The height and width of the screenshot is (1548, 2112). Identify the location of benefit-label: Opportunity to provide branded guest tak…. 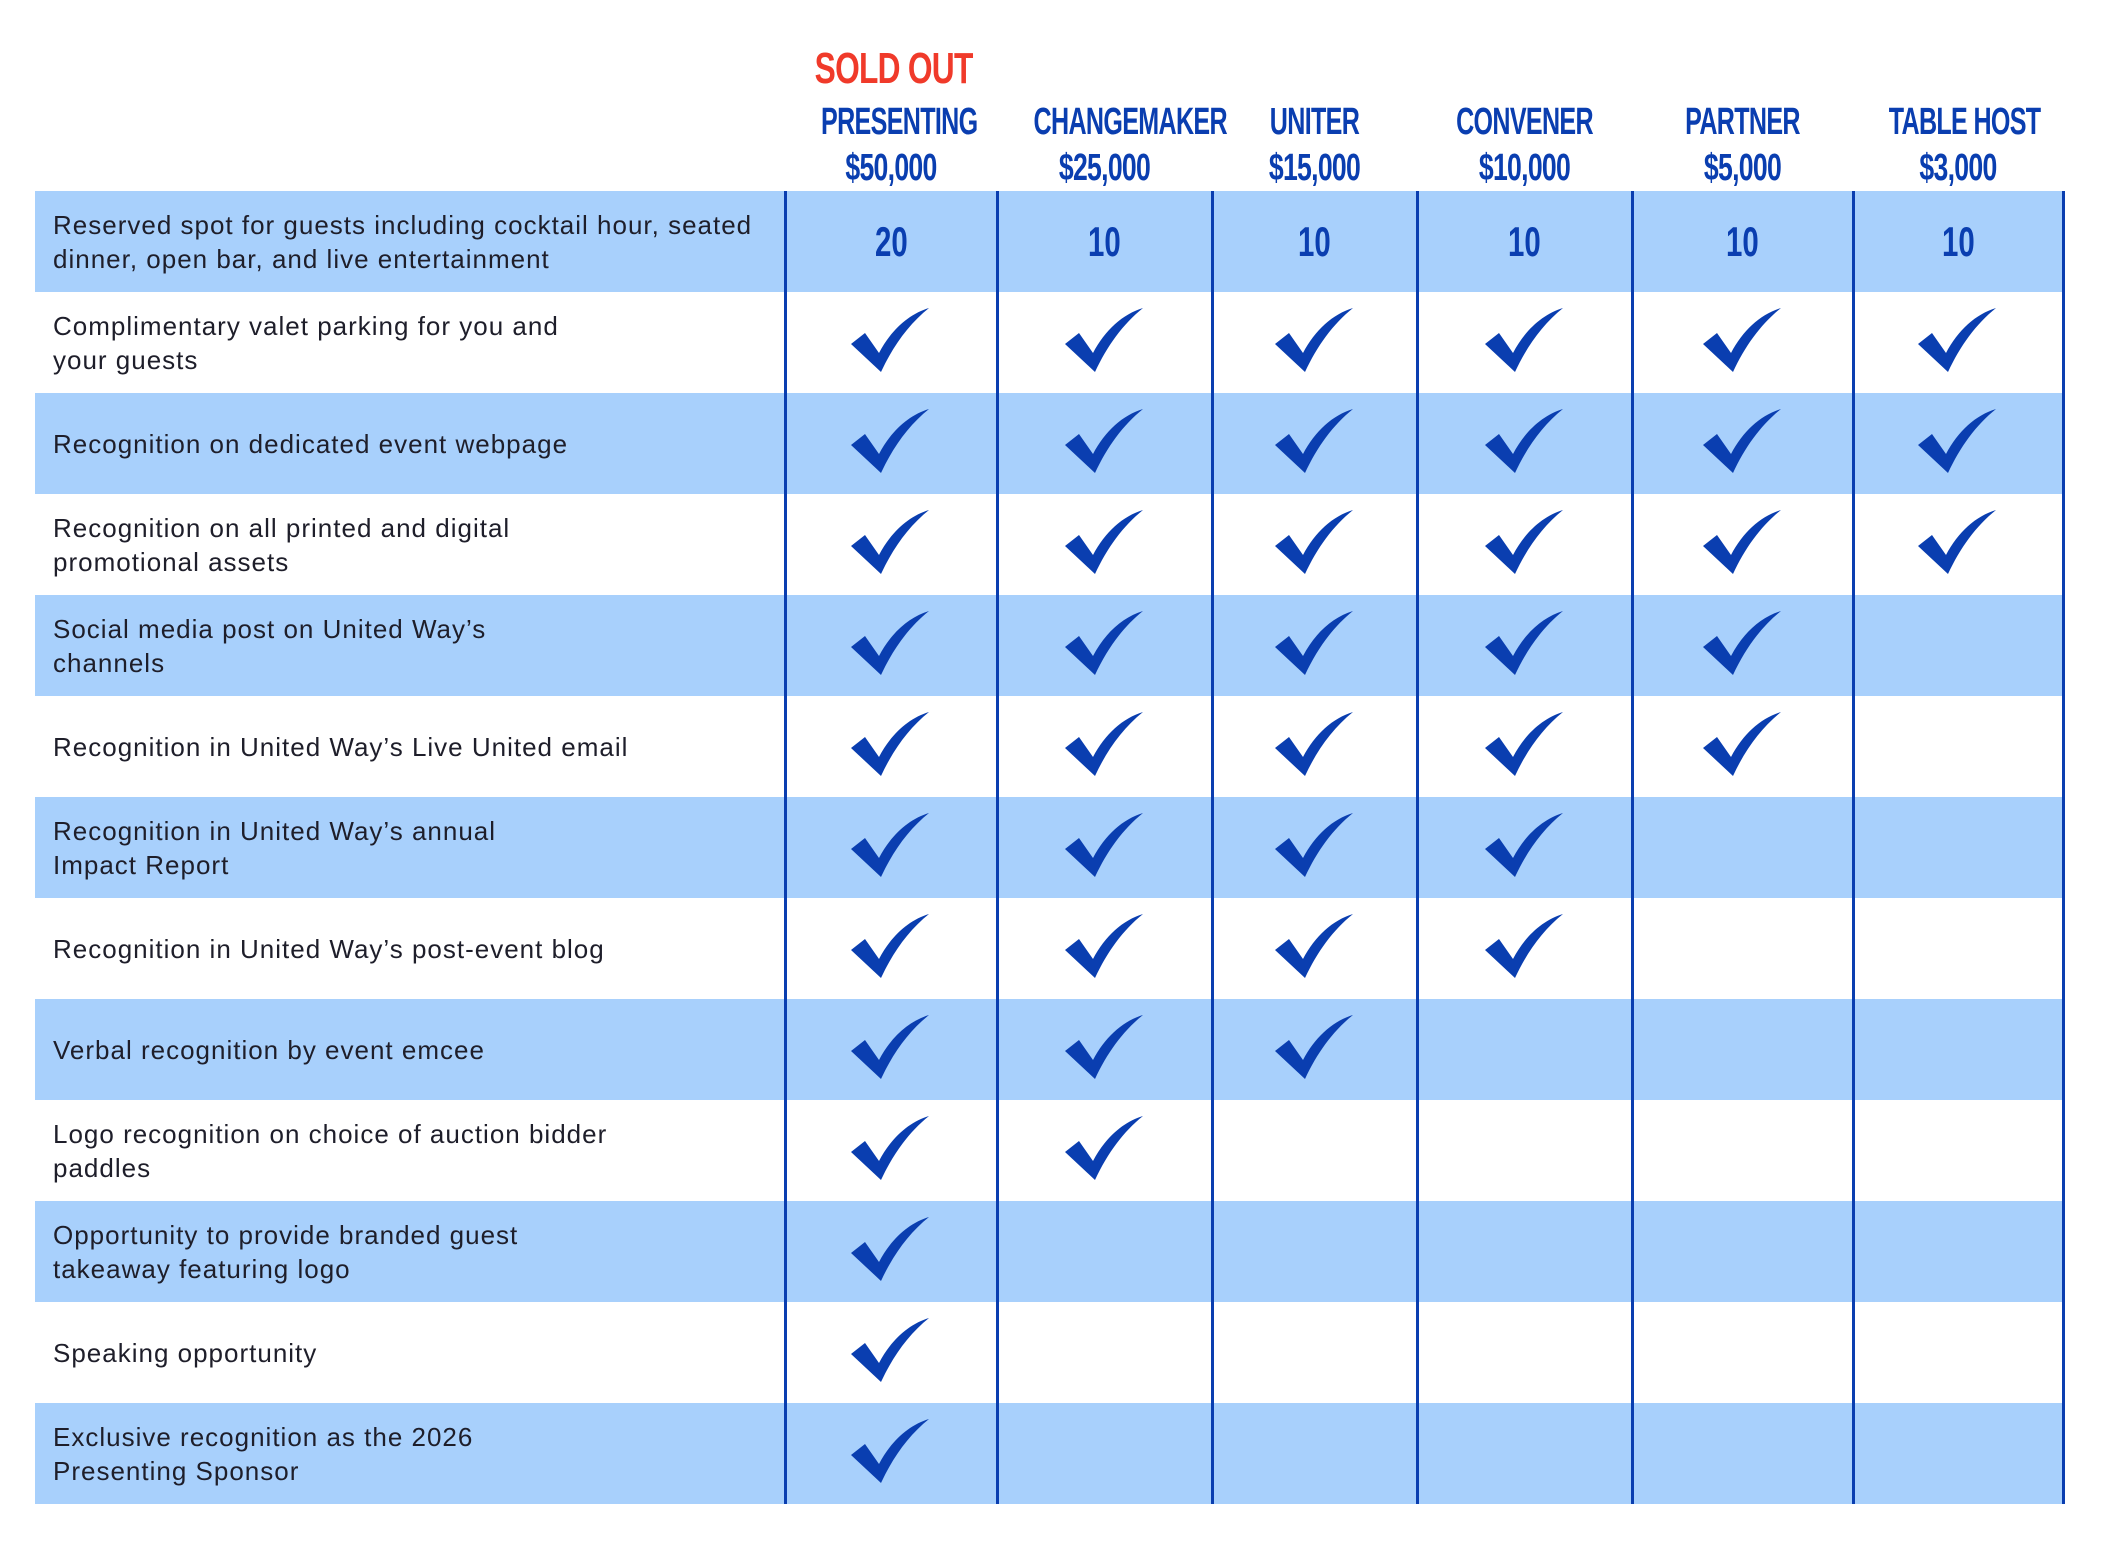
(286, 1251).